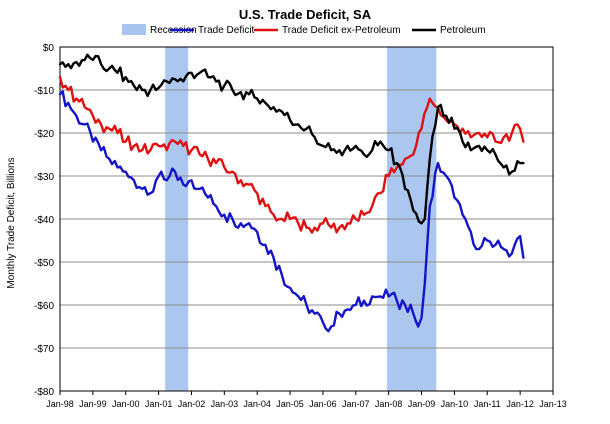 Image resolution: width=610 pixels, height=424 pixels. Describe the element at coordinates (11, 222) in the screenshot. I see `y-axis-label: Monthly Trade Deficit, Billions` at that location.